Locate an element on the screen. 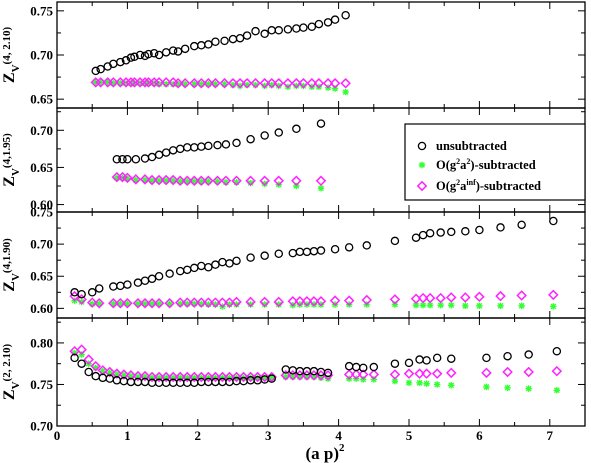  y-axis-title: ZV(4, 2.10) is located at coordinates (11, 55).